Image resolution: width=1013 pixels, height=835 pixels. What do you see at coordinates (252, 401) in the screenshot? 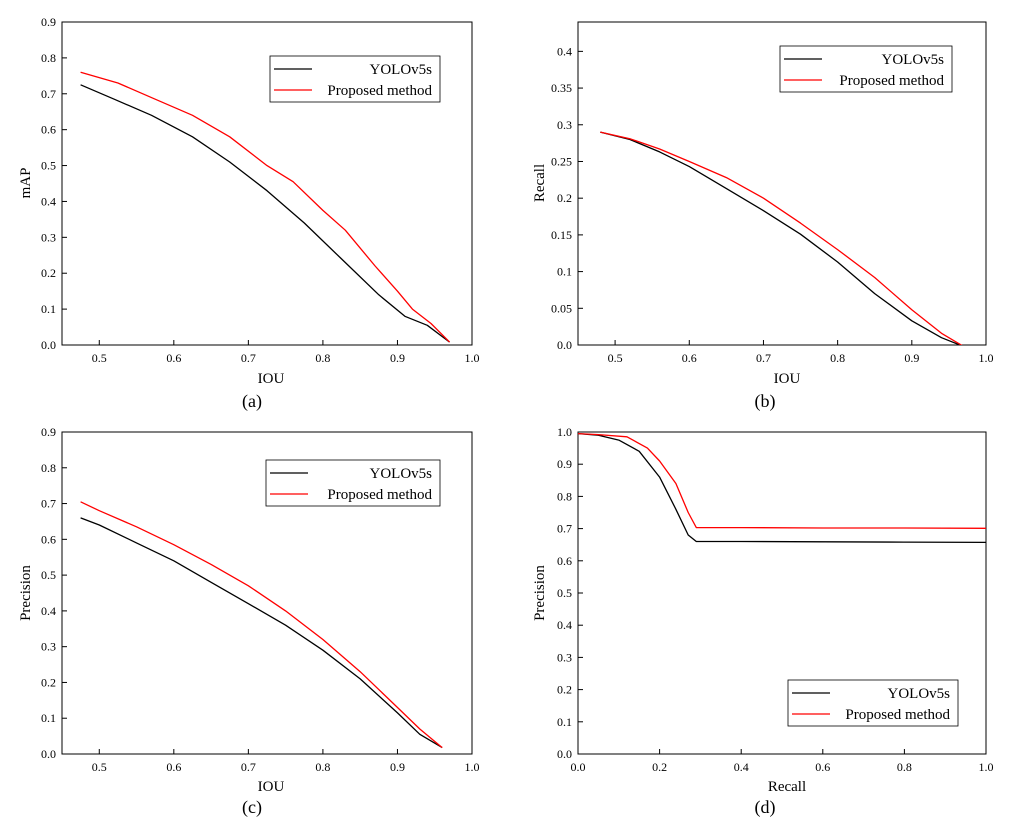
I see `panel-caption: (a)` at bounding box center [252, 401].